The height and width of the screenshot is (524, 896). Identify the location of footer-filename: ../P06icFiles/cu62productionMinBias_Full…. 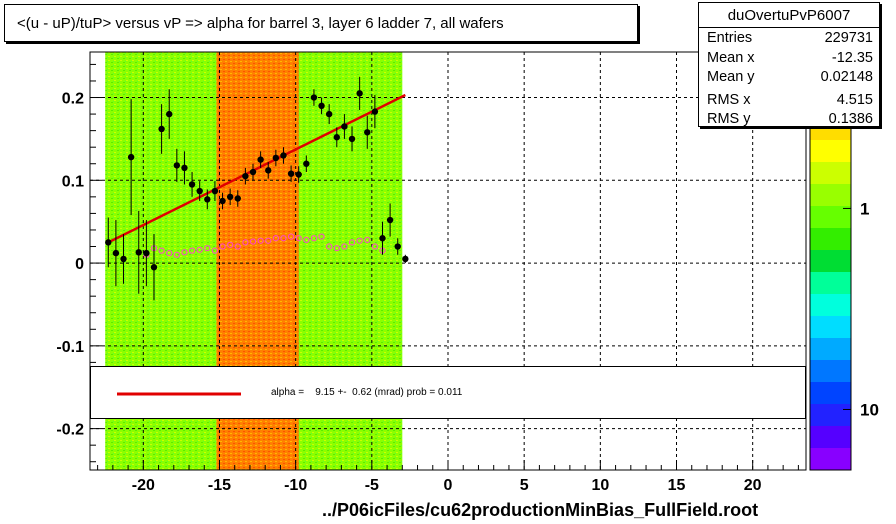
(540, 510).